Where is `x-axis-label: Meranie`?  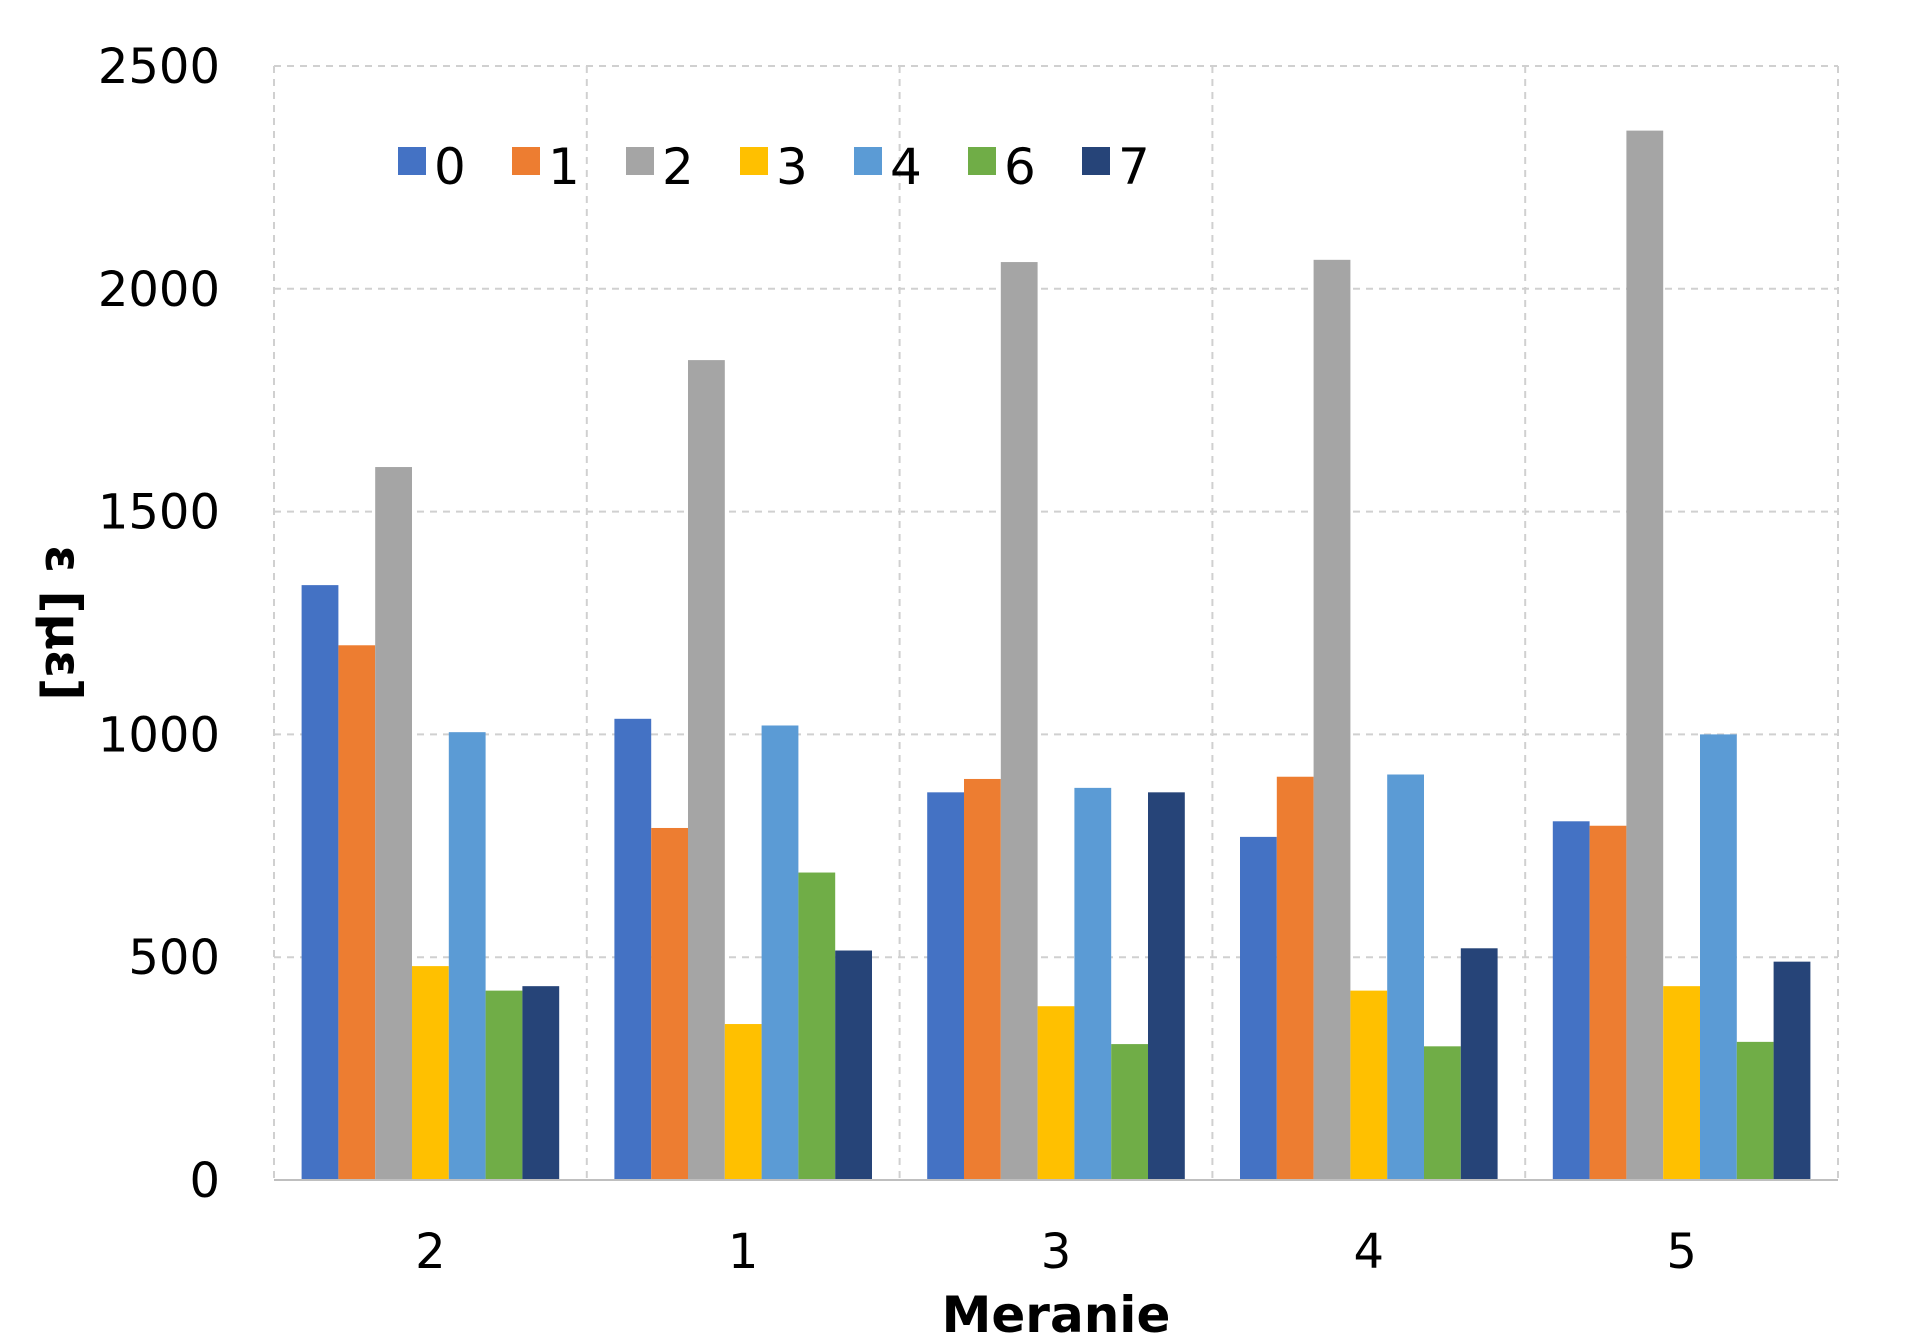 x-axis-label: Meranie is located at coordinates (1056, 1315).